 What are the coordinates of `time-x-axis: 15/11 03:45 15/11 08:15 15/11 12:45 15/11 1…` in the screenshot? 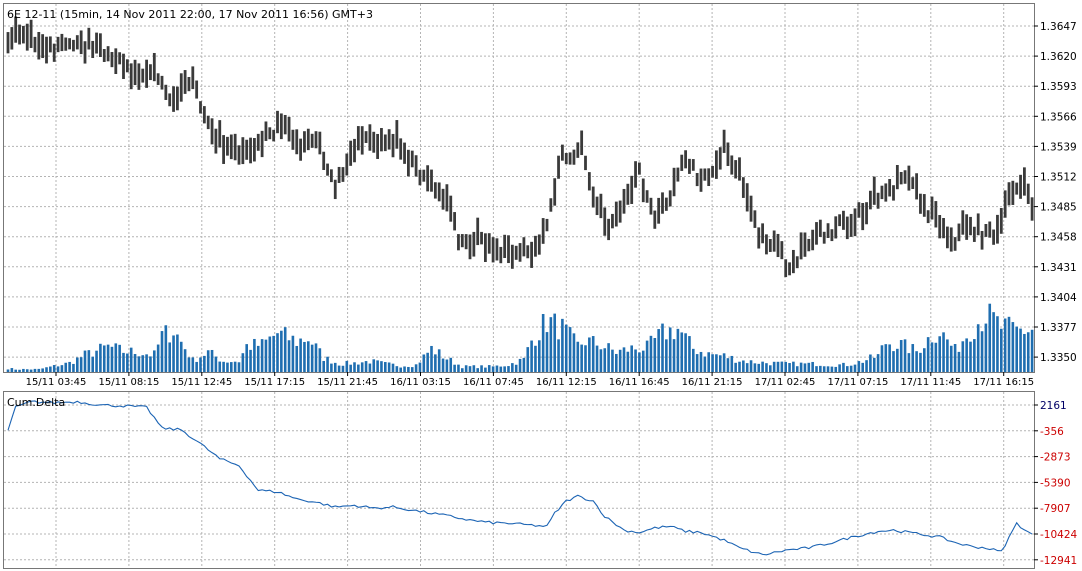 It's located at (530, 380).